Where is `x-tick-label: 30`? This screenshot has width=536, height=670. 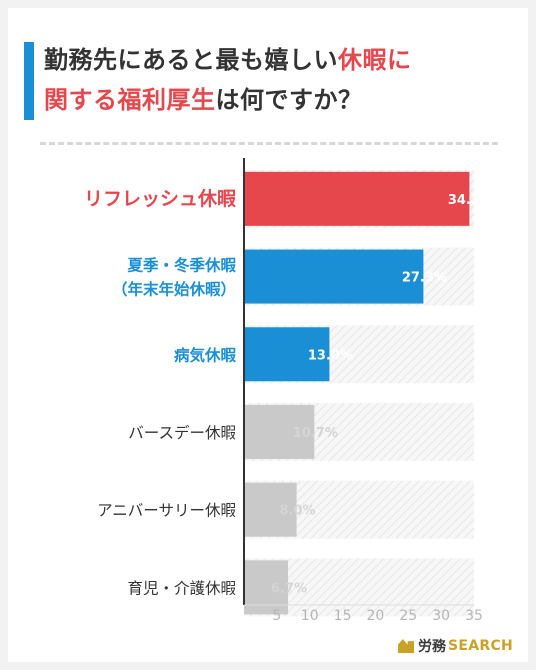
x-tick-label: 30 is located at coordinates (441, 616).